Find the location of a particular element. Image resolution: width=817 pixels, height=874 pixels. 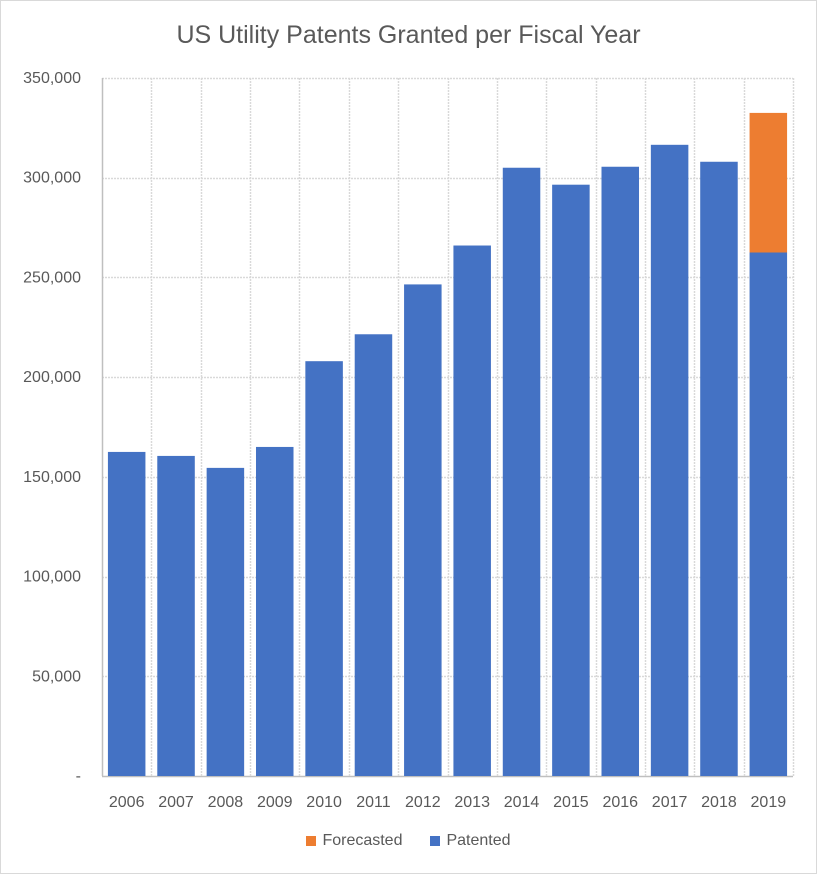

bar-patented-2006 is located at coordinates (126, 613).